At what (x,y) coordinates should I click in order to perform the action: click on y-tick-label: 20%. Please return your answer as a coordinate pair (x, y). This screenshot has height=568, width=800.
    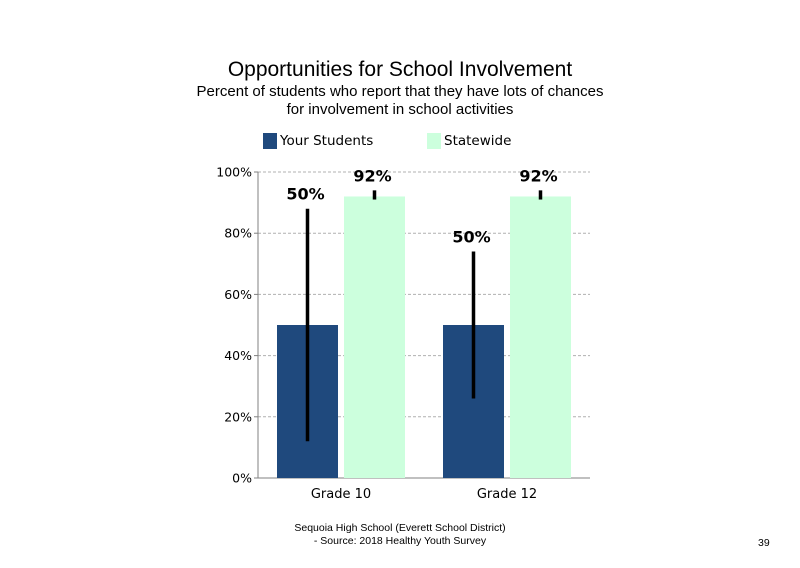
    Looking at the image, I should click on (238, 416).